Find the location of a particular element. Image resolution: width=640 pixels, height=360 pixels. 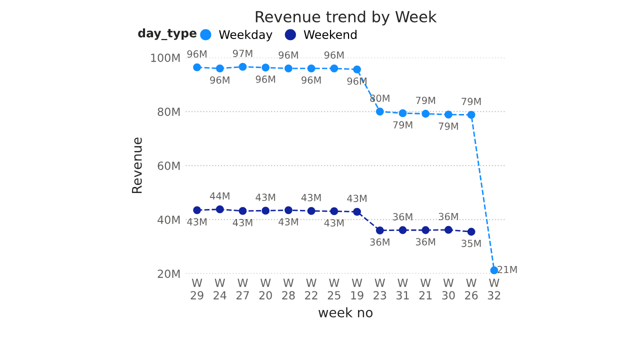

x-tick-label: W 19 is located at coordinates (357, 289).